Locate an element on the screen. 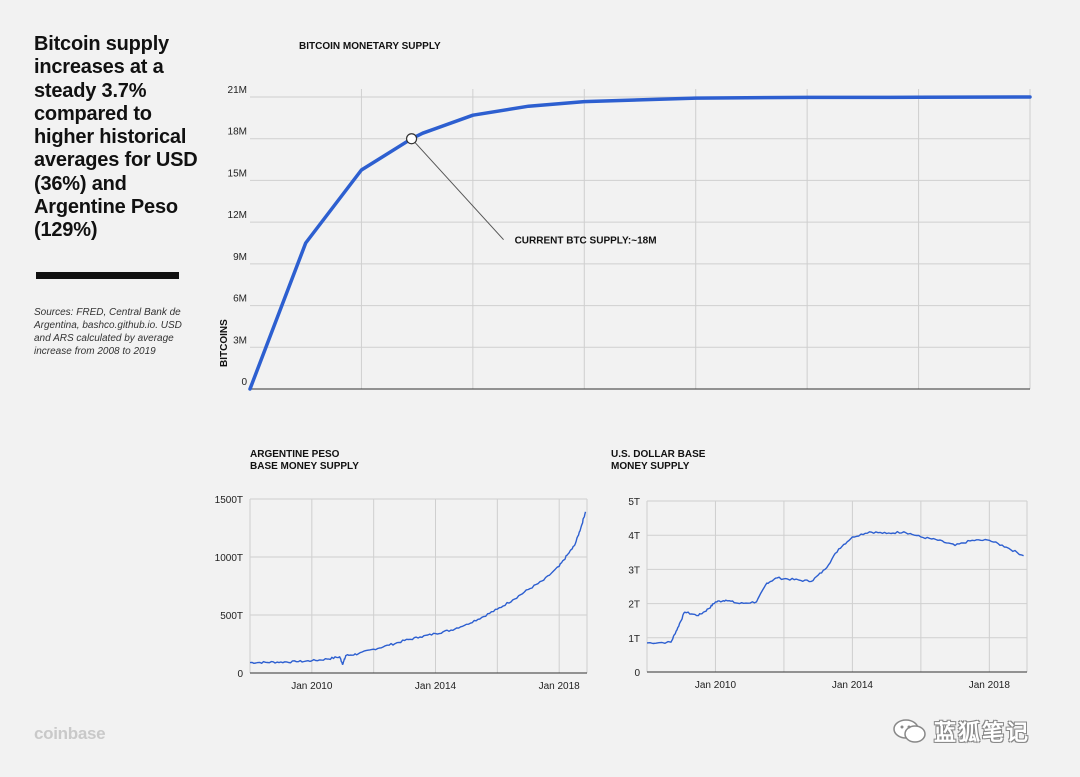 The height and width of the screenshot is (777, 1080). y-tick-label: 4T is located at coordinates (634, 536).